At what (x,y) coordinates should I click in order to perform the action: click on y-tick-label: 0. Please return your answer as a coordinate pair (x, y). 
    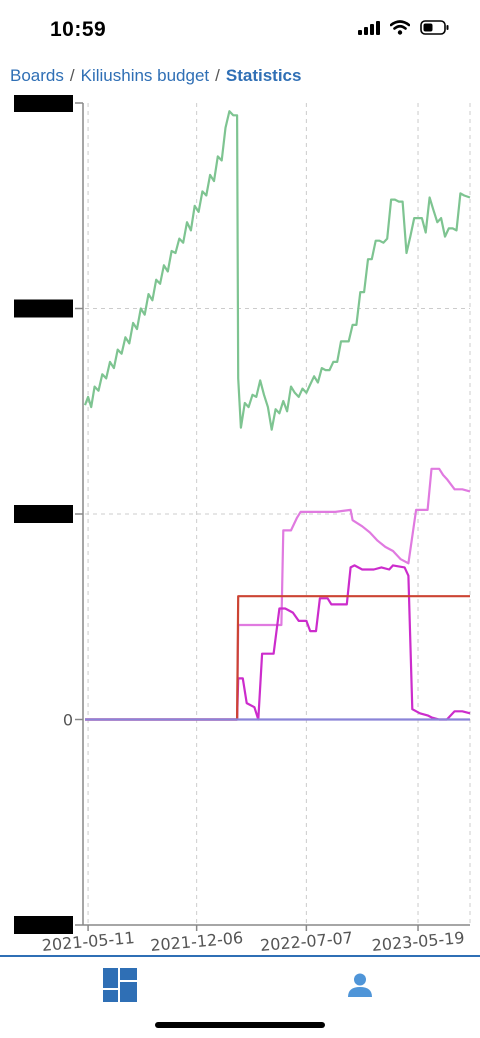
    Looking at the image, I should click on (68, 720).